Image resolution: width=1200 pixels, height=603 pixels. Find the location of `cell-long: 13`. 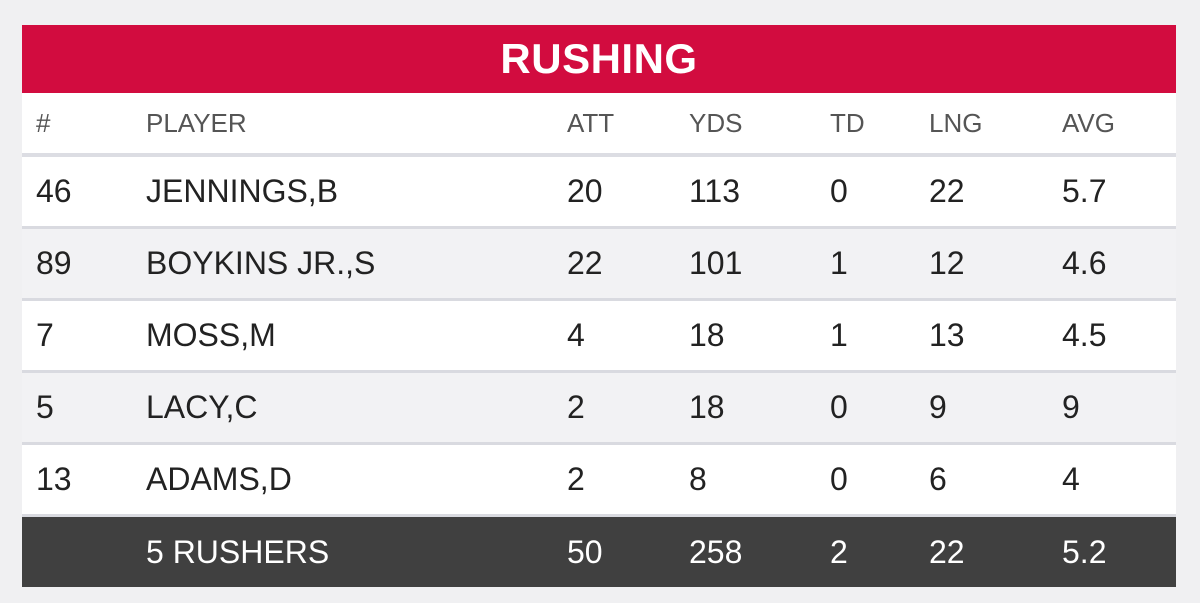

cell-long: 13 is located at coordinates (947, 335).